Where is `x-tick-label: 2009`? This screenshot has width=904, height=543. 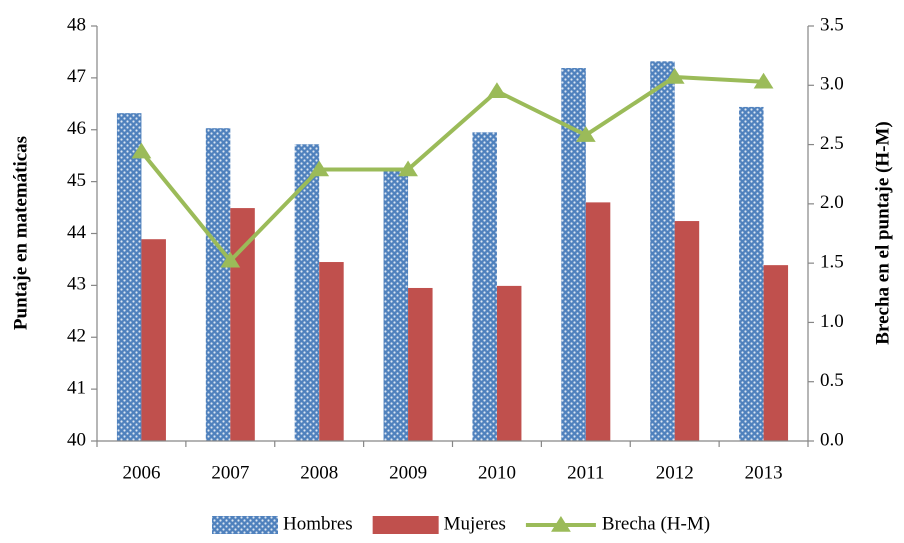
x-tick-label: 2009 is located at coordinates (408, 472).